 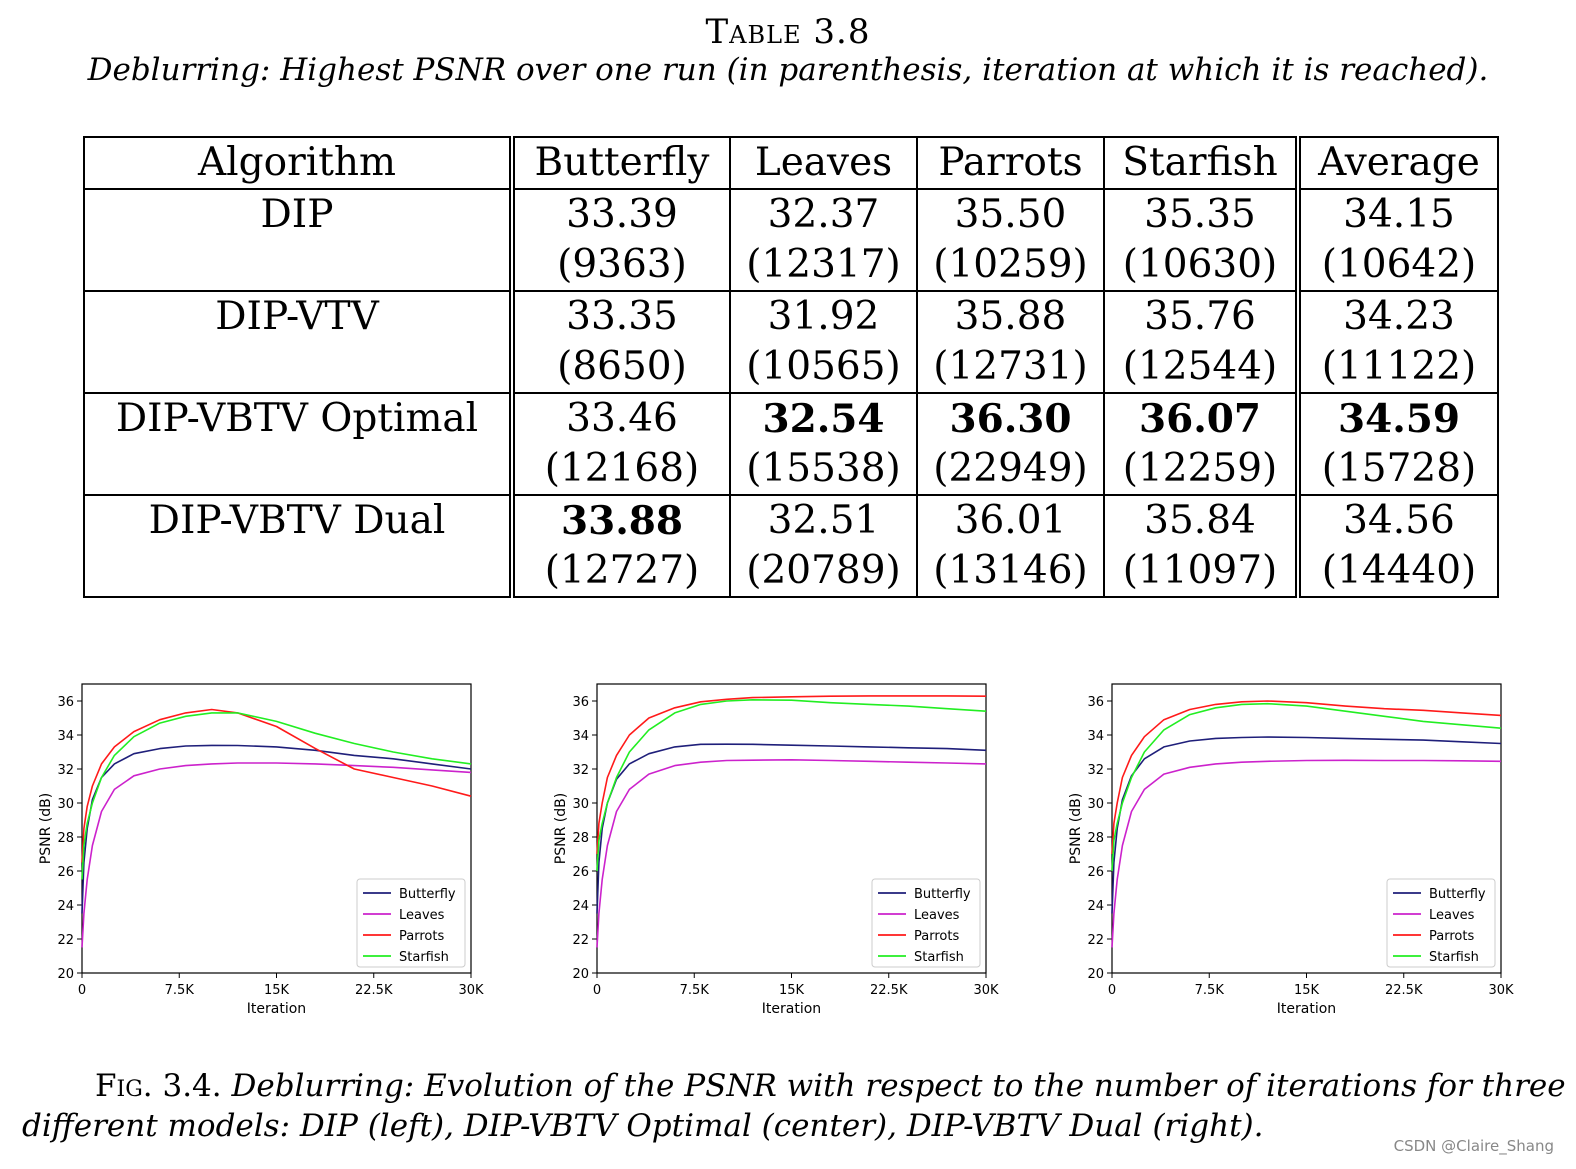 What do you see at coordinates (1398, 163) in the screenshot?
I see `header-average: Average` at bounding box center [1398, 163].